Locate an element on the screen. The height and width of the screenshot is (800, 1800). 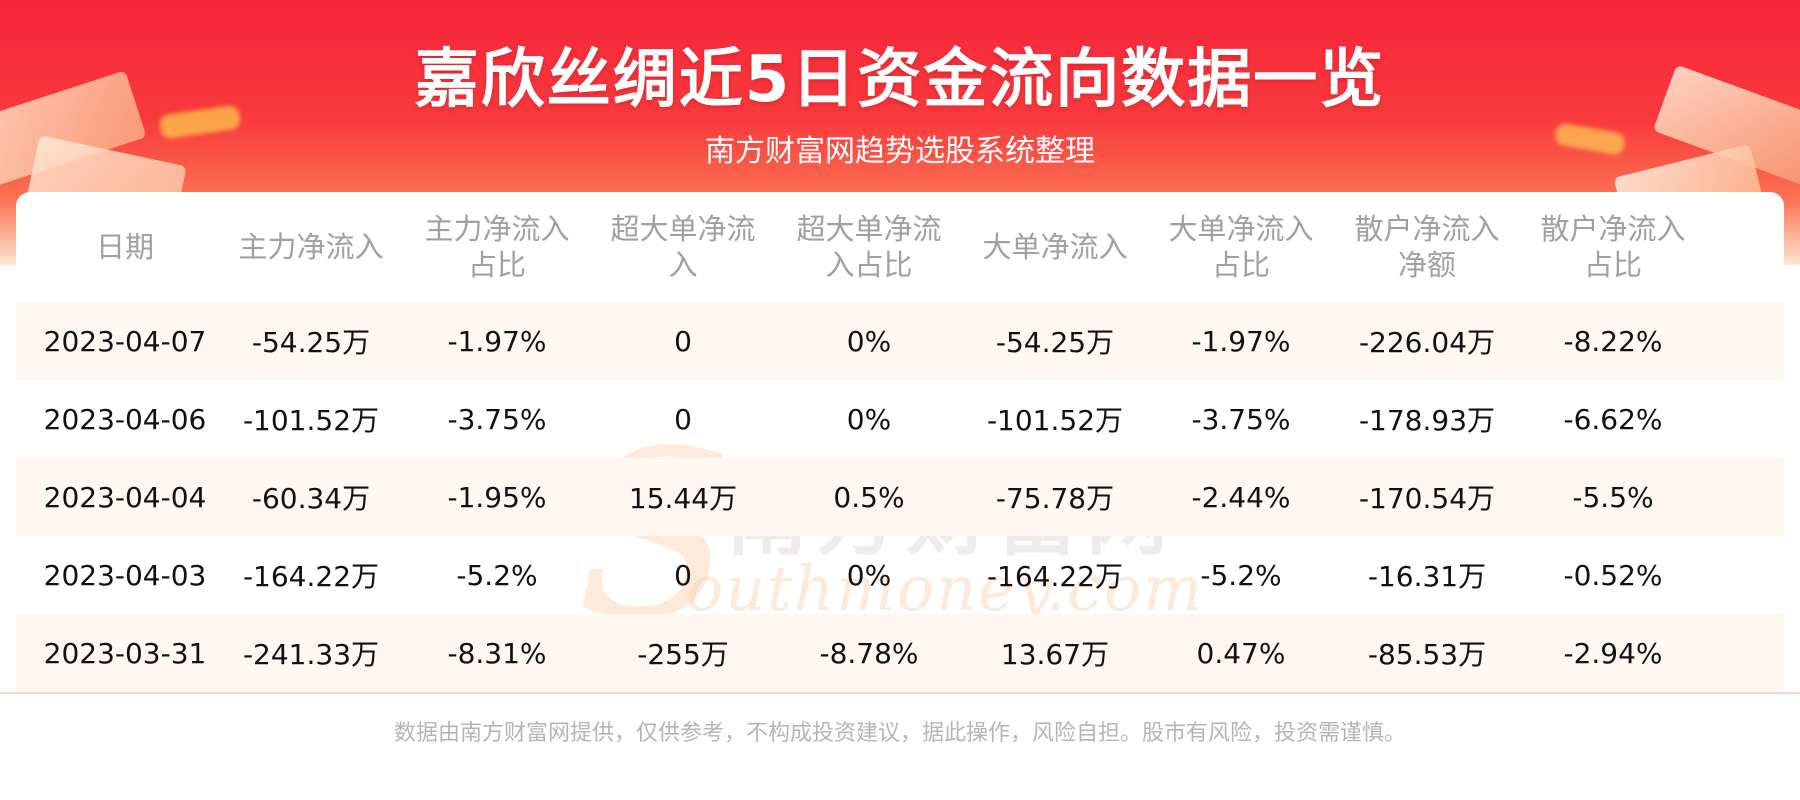
table-cell: -8.78% is located at coordinates (869, 653).